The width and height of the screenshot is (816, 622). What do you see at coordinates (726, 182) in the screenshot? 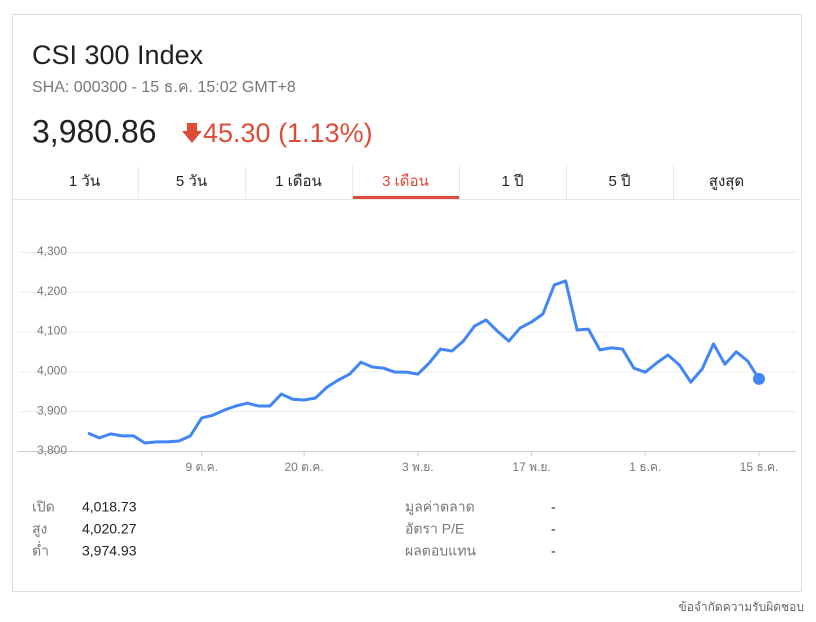
I see `tab: สูงสุด` at bounding box center [726, 182].